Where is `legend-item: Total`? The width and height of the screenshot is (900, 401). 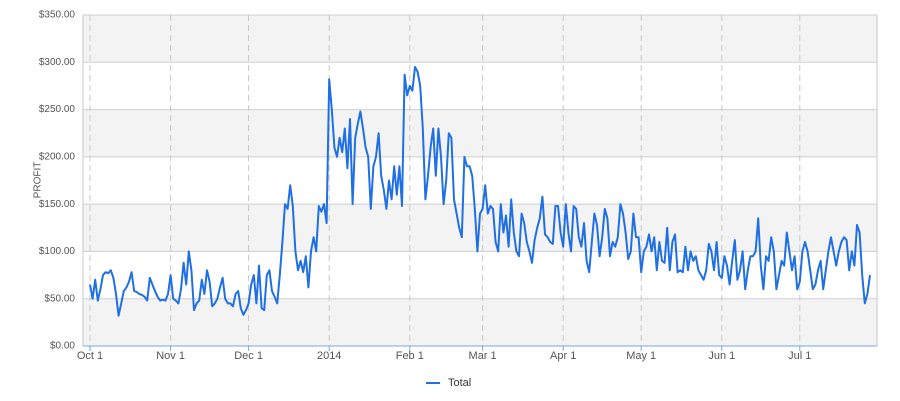 legend-item: Total is located at coordinates (448, 383).